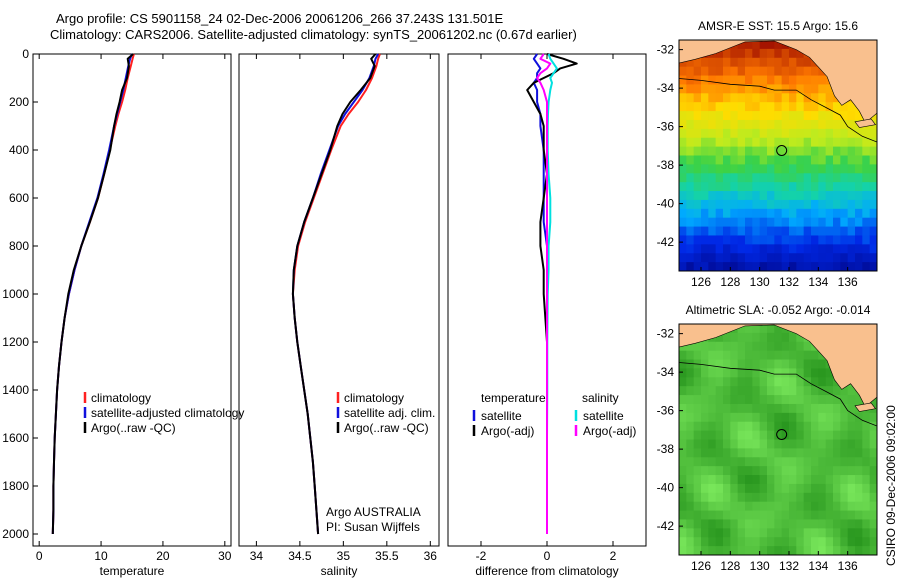 The width and height of the screenshot is (900, 580). Describe the element at coordinates (666, 88) in the screenshot. I see `sst-map-ytick-label: -34` at that location.